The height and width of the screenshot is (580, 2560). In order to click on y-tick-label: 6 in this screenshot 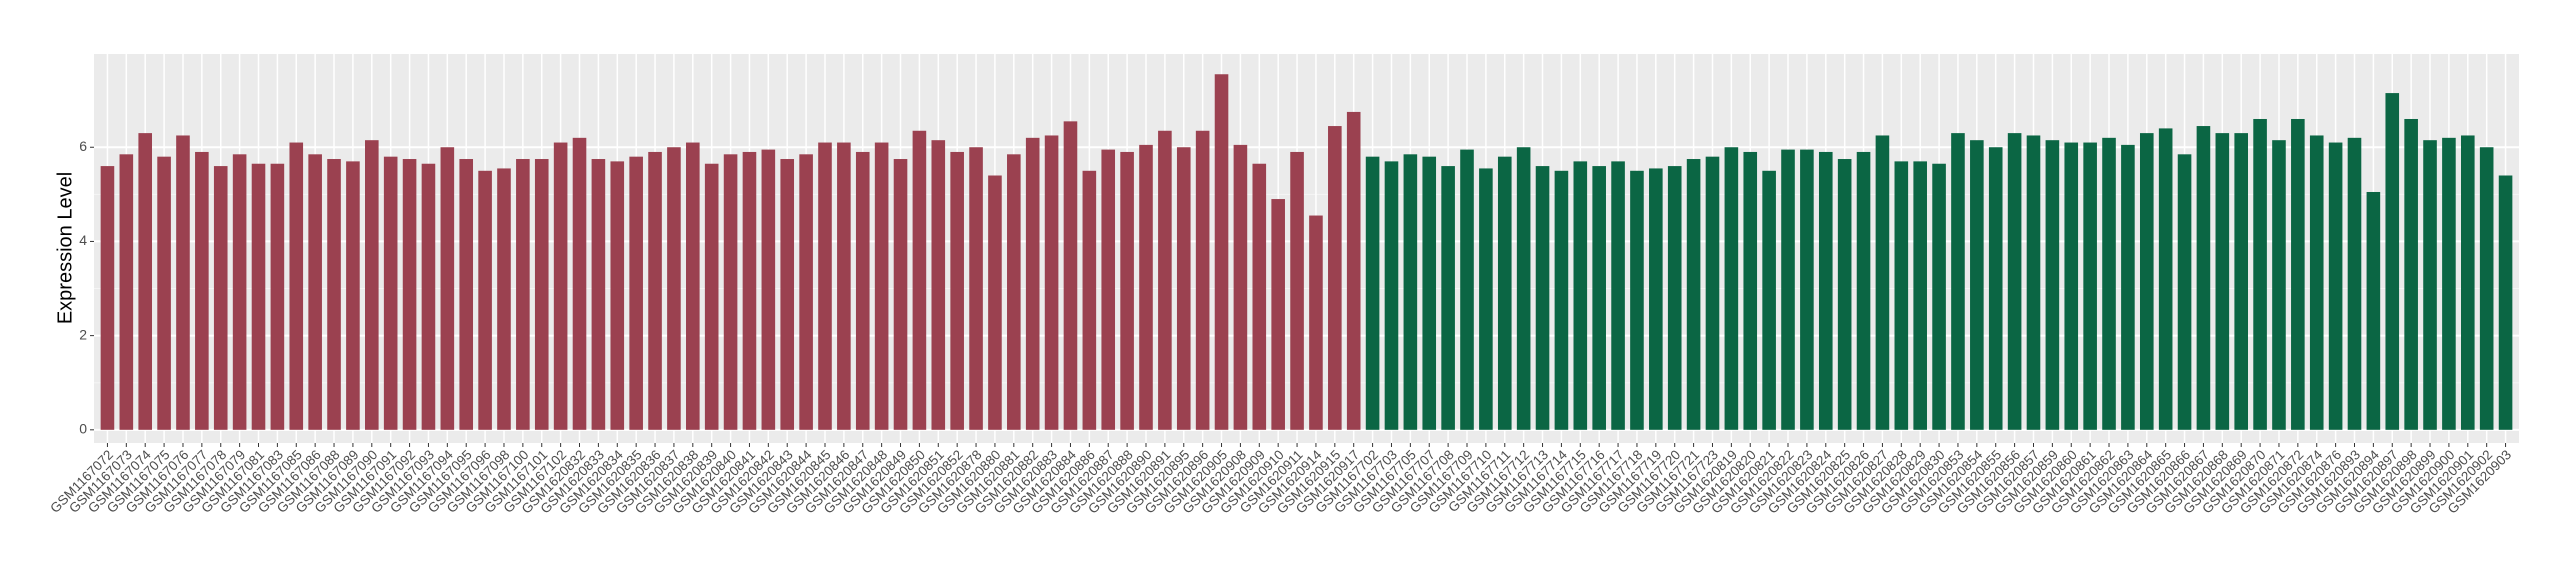, I will do `click(83, 146)`.